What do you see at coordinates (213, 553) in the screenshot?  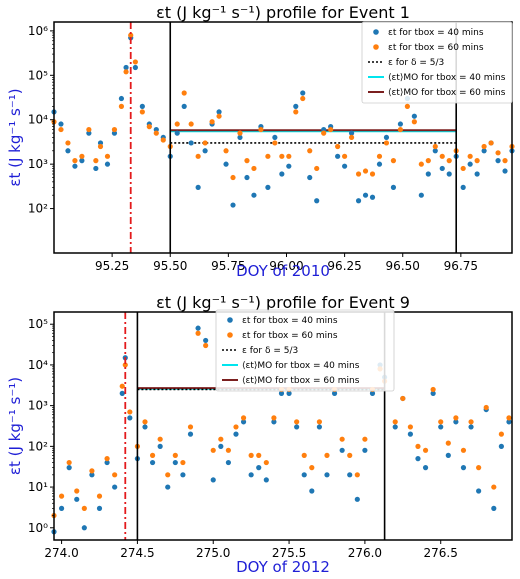 I see `x-tick-label: 275.0` at bounding box center [213, 553].